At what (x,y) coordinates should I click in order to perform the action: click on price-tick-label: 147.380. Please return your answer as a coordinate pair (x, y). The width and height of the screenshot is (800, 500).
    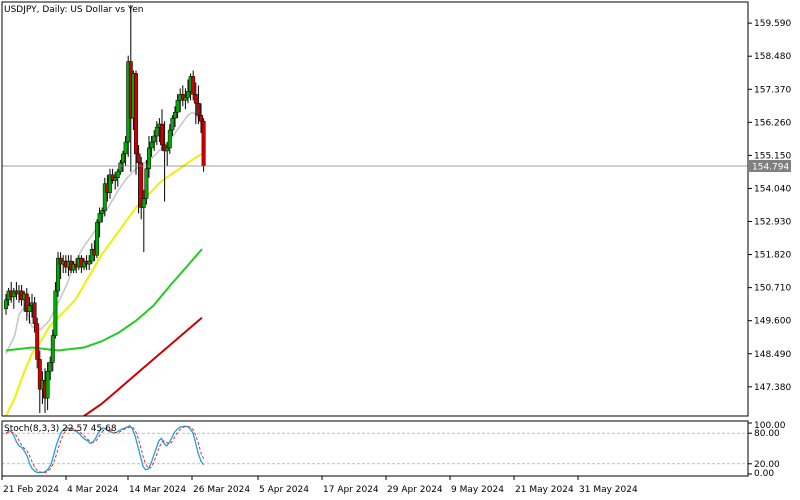
    Looking at the image, I should click on (772, 388).